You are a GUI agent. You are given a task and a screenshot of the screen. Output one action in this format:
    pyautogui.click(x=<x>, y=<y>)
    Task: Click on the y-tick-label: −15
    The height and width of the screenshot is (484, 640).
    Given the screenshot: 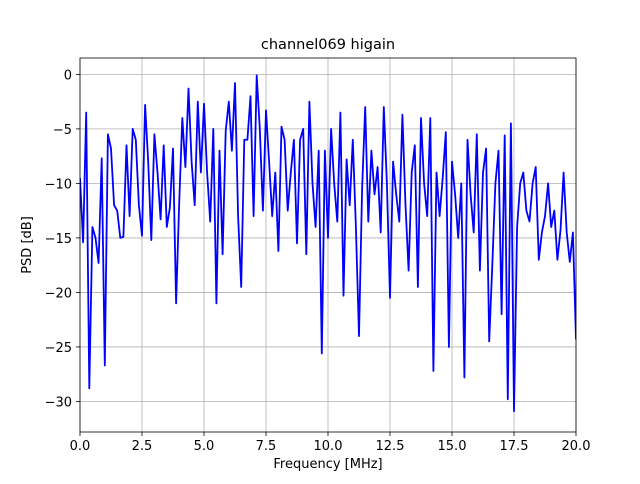 What is the action you would take?
    pyautogui.click(x=58, y=239)
    